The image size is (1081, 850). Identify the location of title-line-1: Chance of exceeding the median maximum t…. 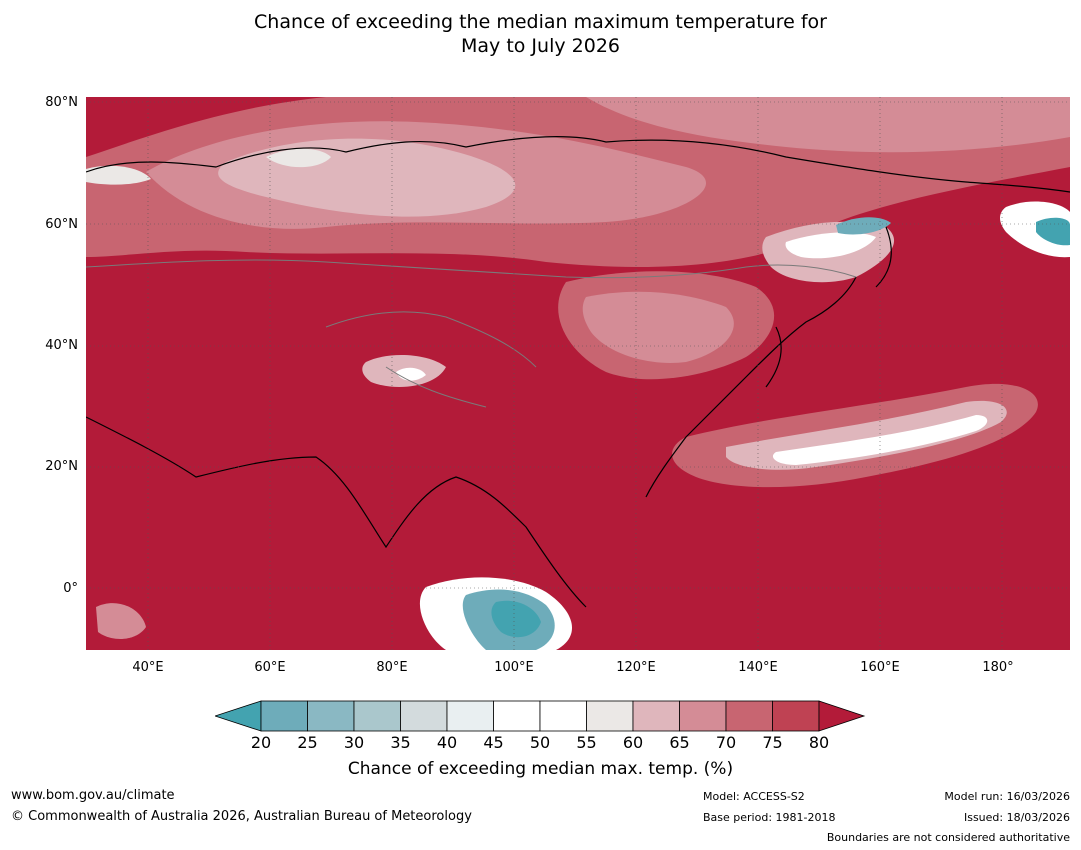
(540, 22).